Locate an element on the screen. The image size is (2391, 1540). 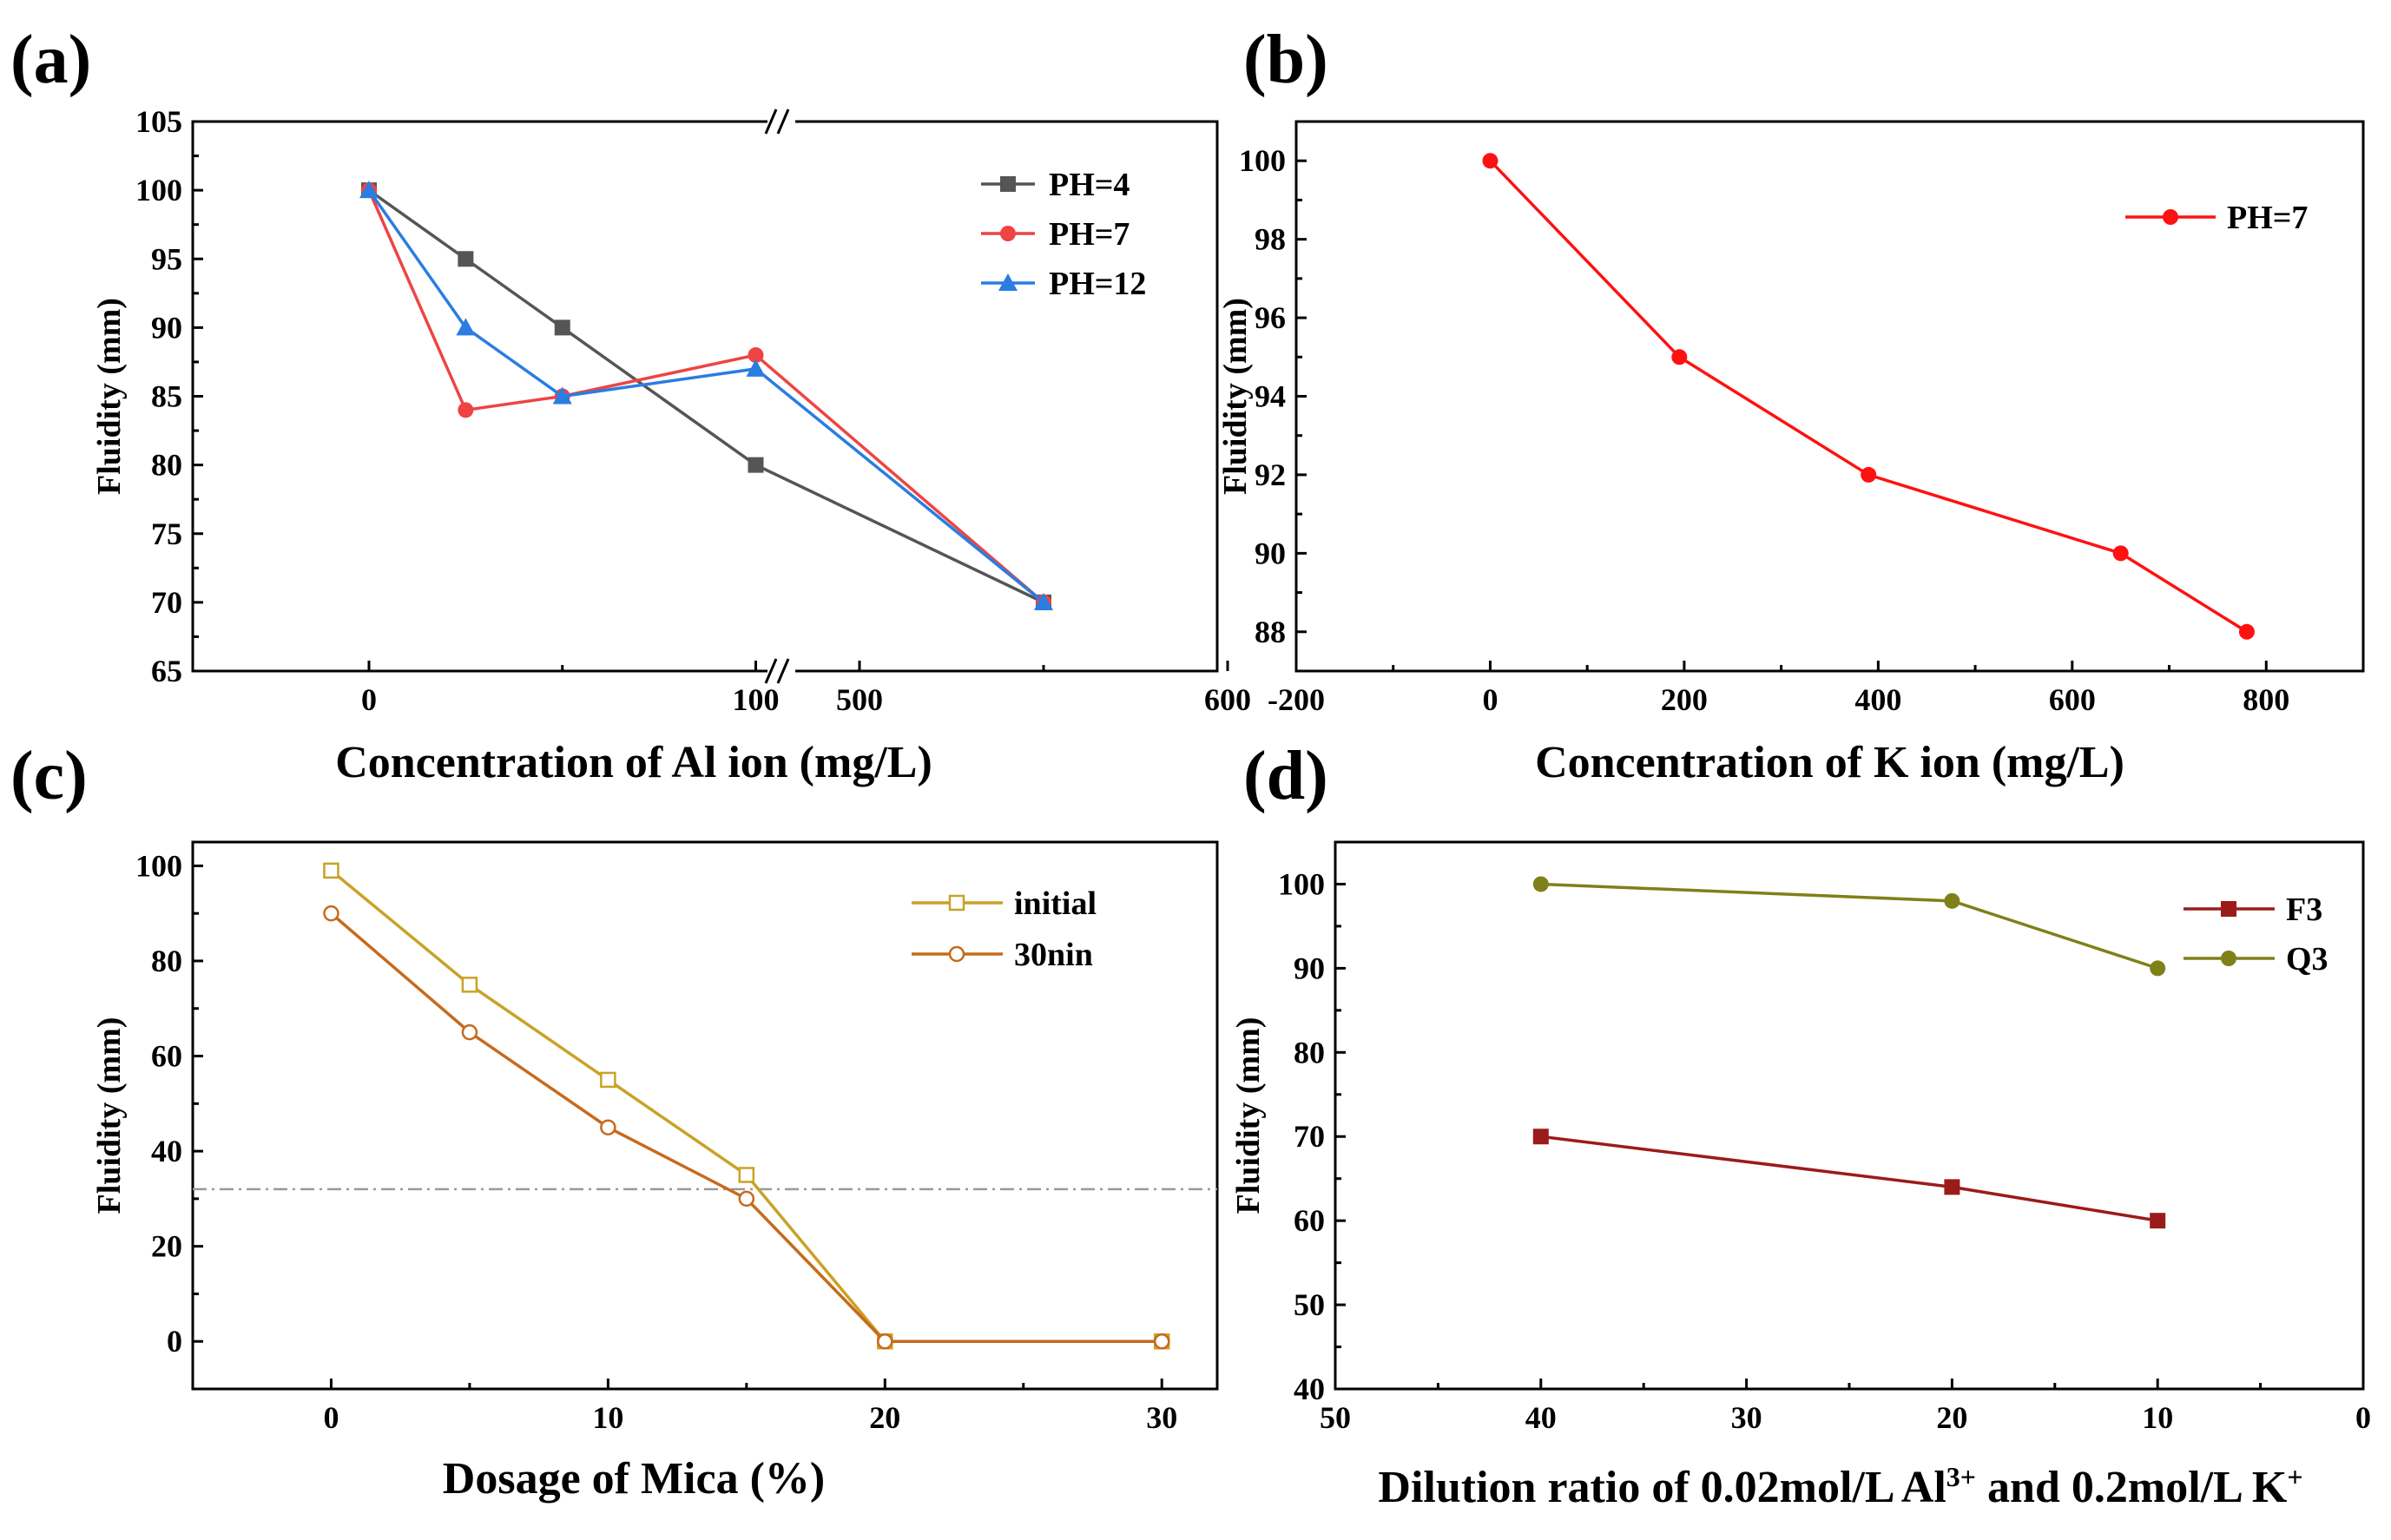
x-axis-title: Concentration of K ion (mg/L) is located at coordinates (1829, 763).